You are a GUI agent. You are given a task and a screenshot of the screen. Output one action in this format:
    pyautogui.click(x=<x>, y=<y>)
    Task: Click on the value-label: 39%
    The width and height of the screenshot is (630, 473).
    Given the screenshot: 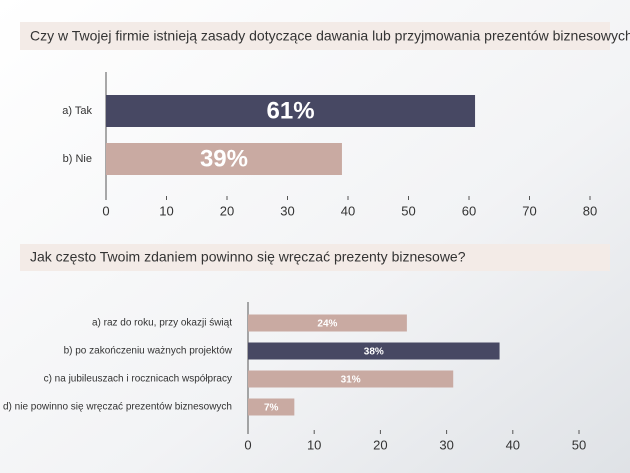 What is the action you would take?
    pyautogui.click(x=224, y=158)
    